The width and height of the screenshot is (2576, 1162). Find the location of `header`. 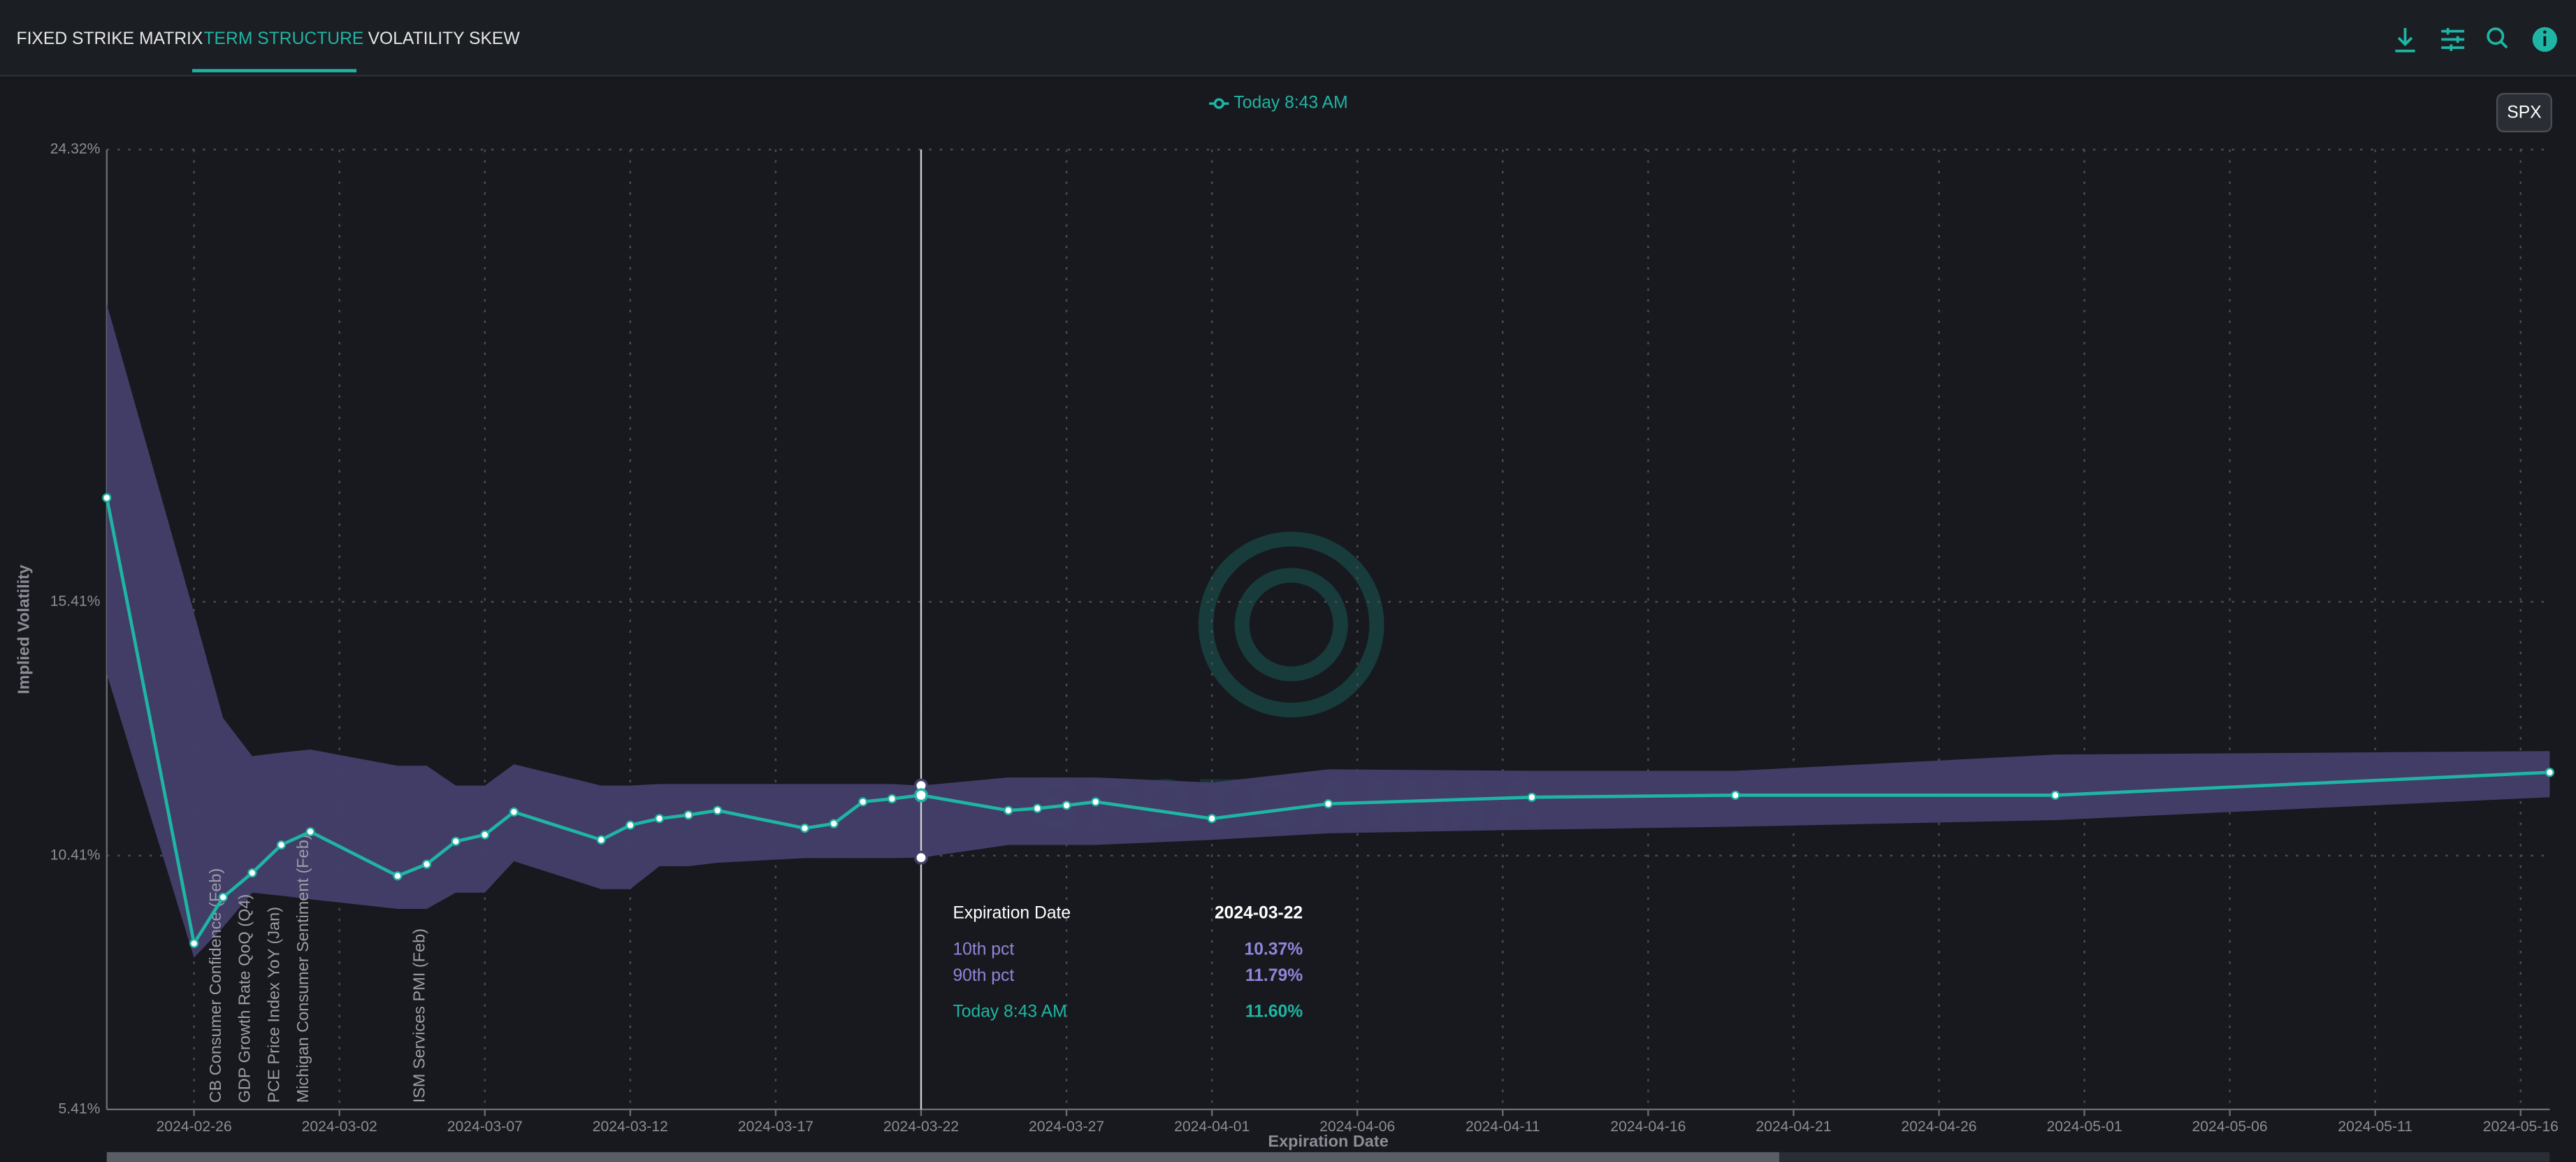

header is located at coordinates (1288, 38).